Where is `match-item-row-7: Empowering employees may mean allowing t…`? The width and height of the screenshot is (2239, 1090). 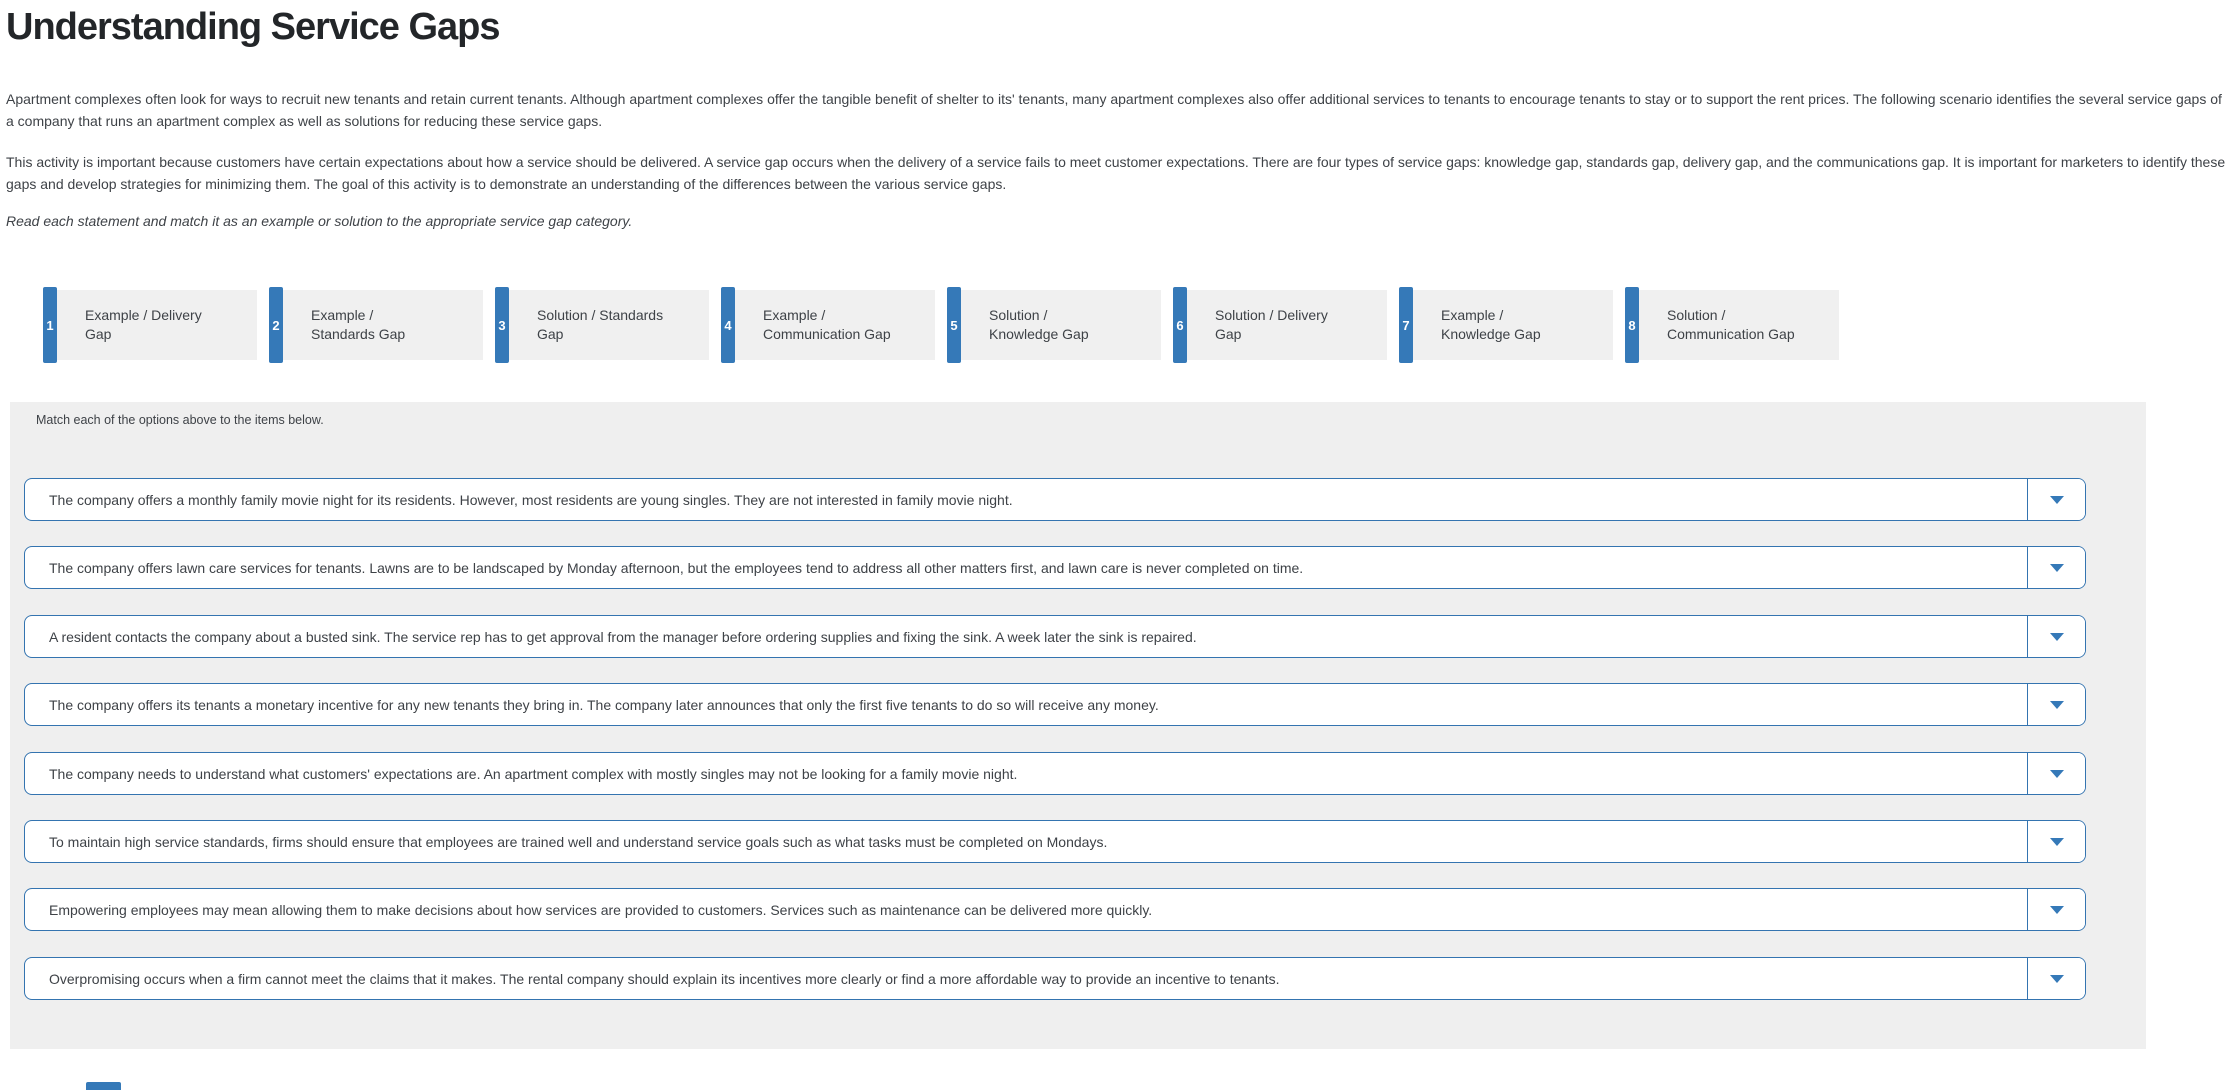
match-item-row-7: Empowering employees may mean allowing t… is located at coordinates (1055, 909).